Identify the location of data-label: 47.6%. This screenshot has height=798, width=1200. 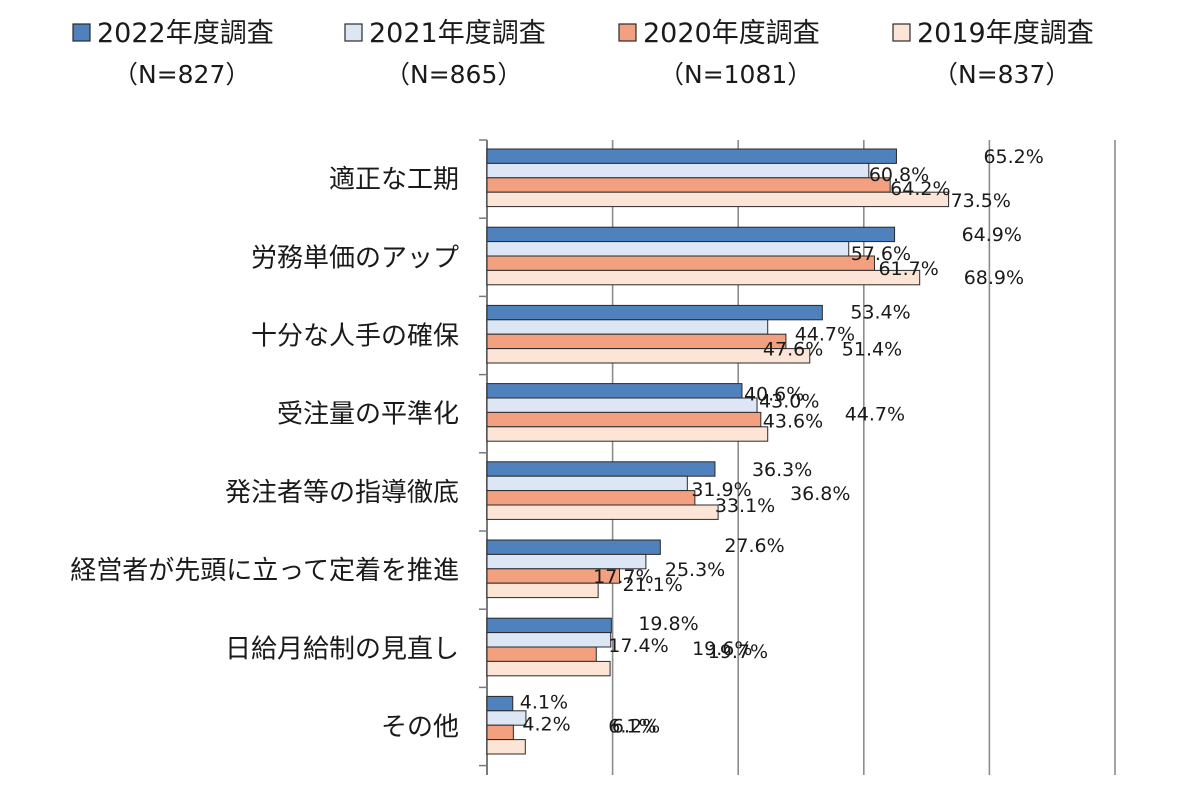
(793, 349).